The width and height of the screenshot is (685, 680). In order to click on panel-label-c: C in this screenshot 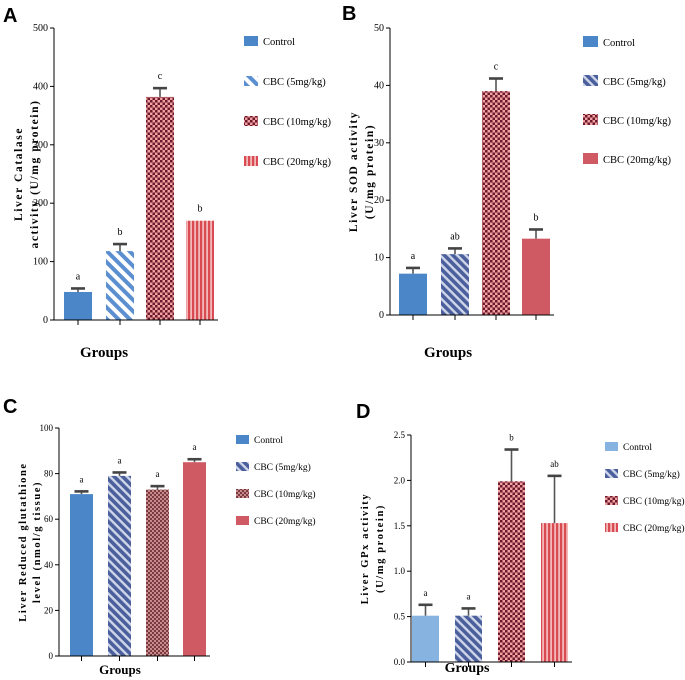, I will do `click(10, 407)`.